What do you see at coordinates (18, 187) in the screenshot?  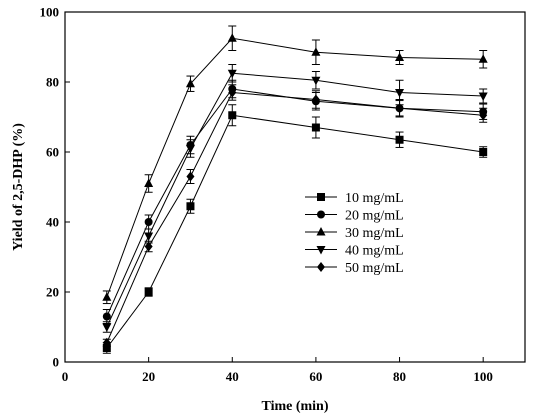 I see `y-axis-title: Yield of 2,5-DHP (%)` at bounding box center [18, 187].